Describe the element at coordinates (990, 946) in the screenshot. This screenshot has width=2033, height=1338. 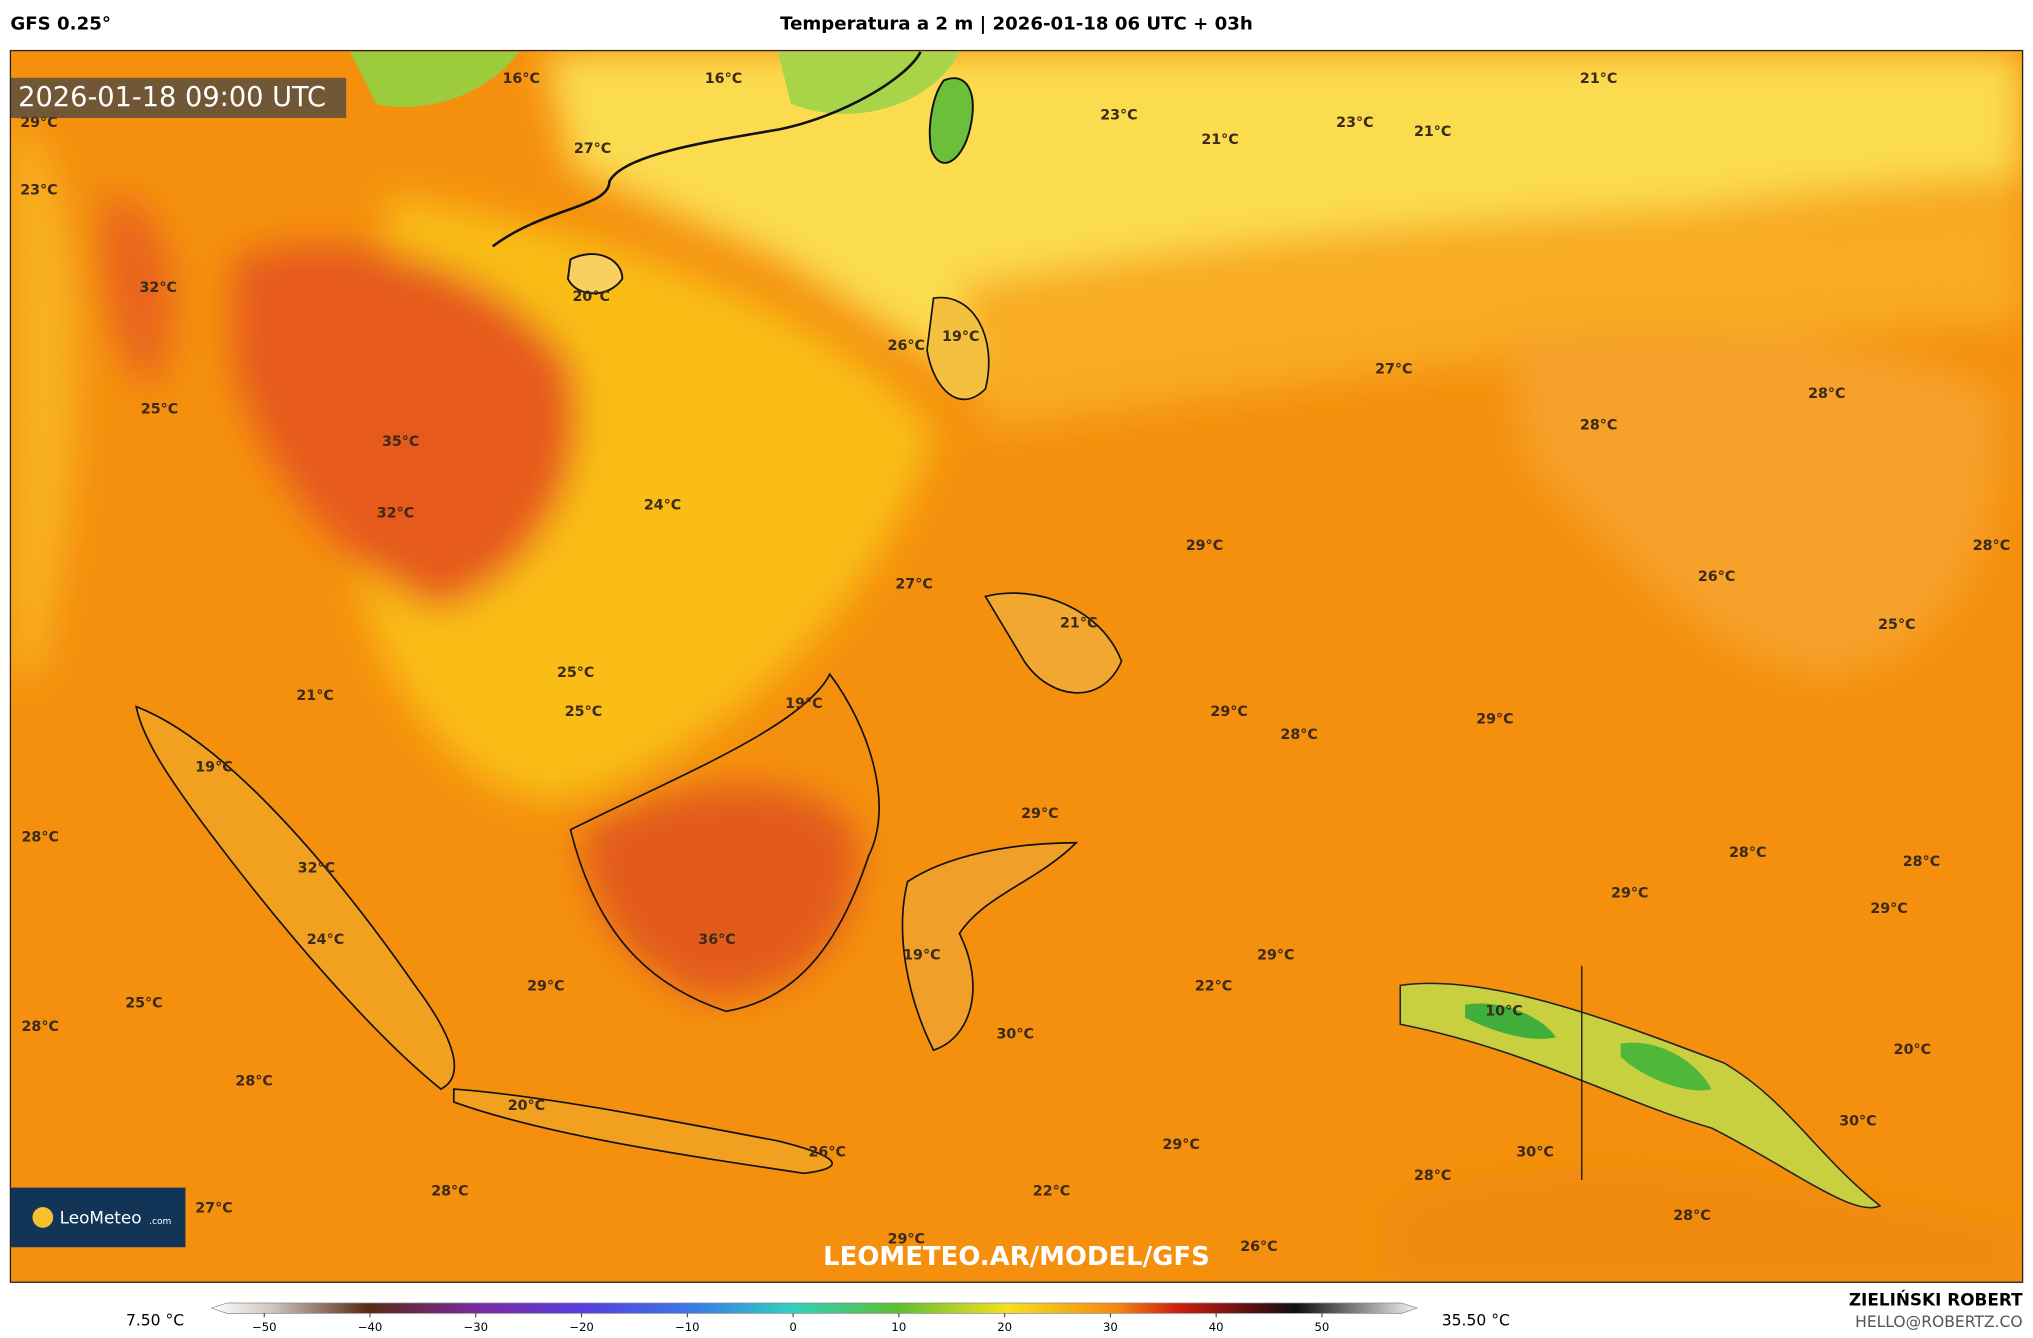
I see `sulawesi` at that location.